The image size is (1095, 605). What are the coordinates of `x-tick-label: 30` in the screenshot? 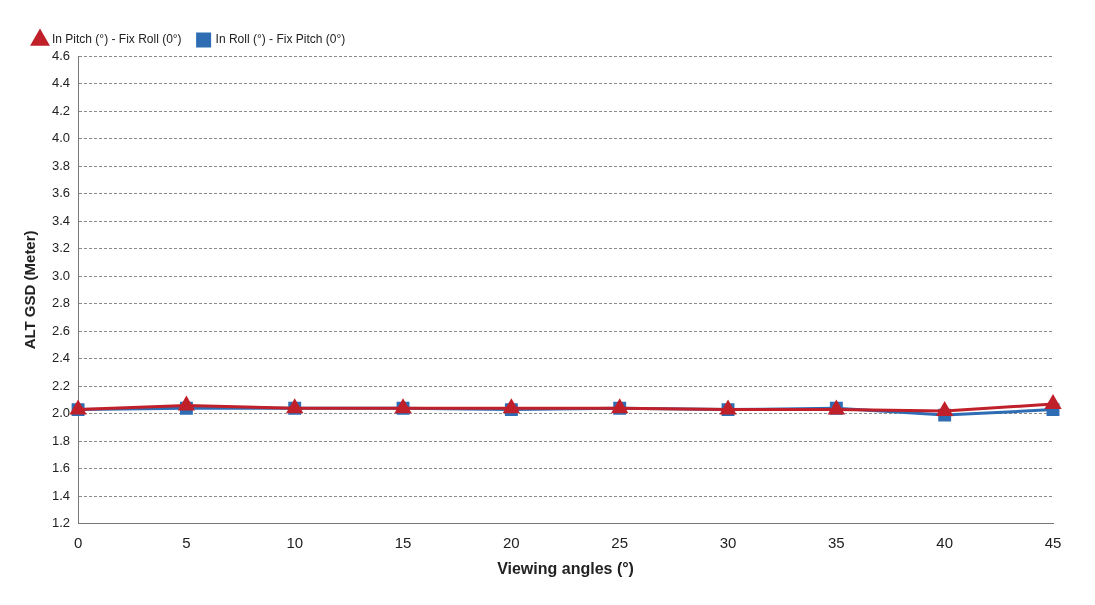 It's located at (728, 542).